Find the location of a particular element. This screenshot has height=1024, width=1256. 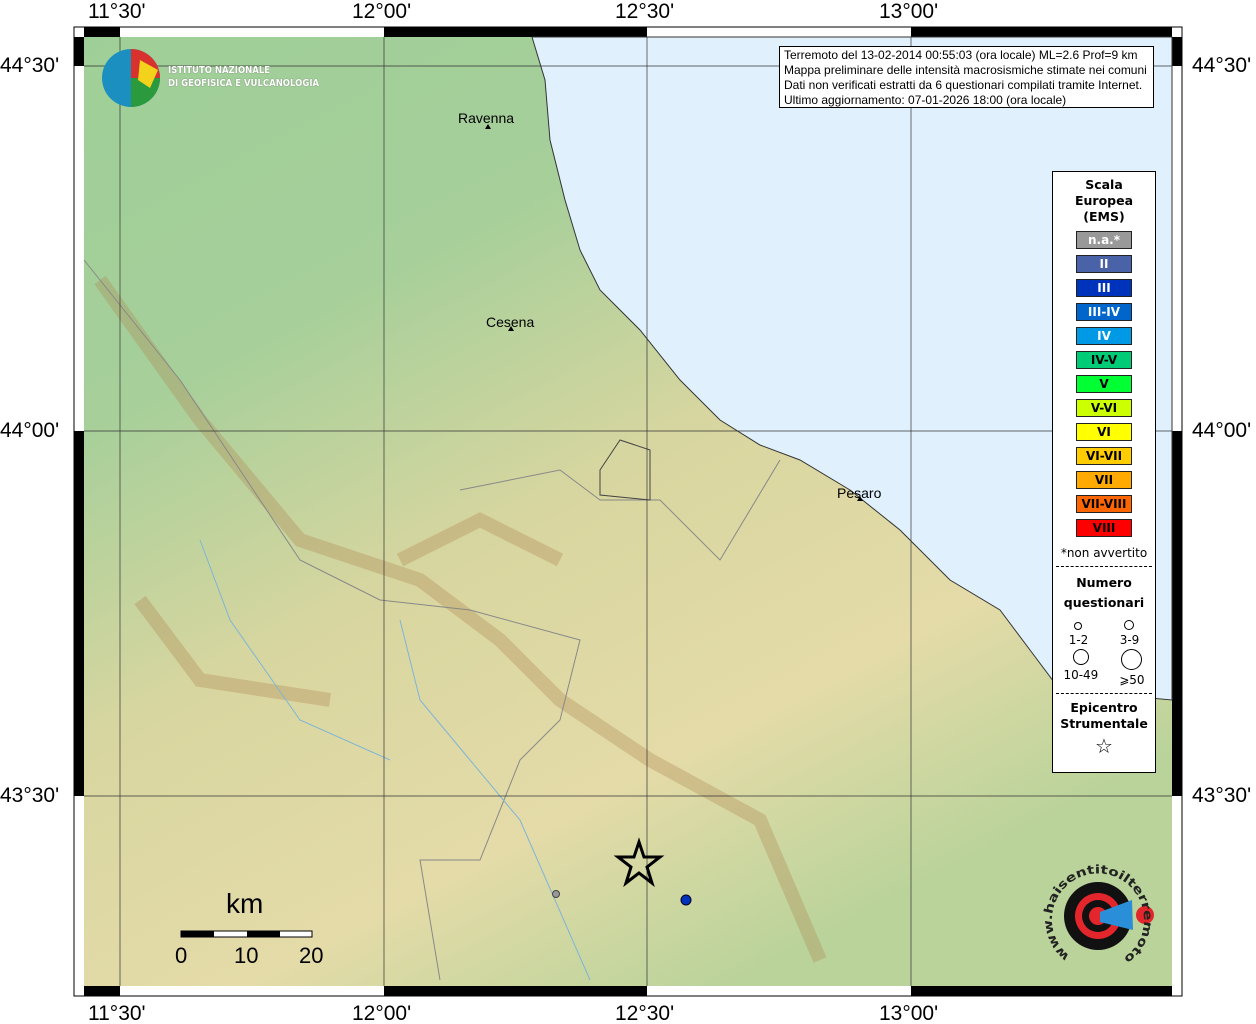

lon-tick-top: 12°30' is located at coordinates (645, 11).